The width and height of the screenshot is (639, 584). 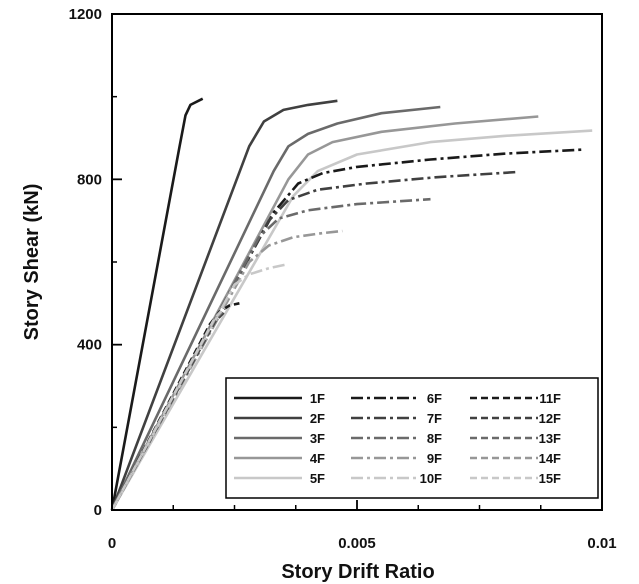 What do you see at coordinates (601, 543) in the screenshot?
I see `x-tick-label: 0.01` at bounding box center [601, 543].